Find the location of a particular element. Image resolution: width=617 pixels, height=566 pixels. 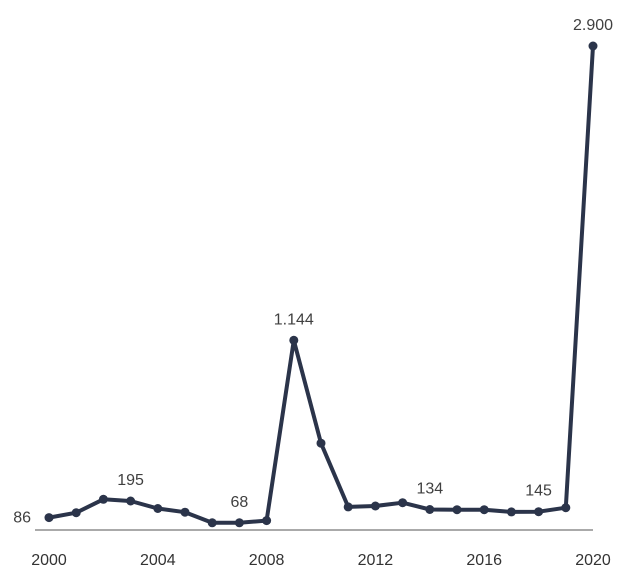

x-tick-label: 2004 is located at coordinates (158, 559).